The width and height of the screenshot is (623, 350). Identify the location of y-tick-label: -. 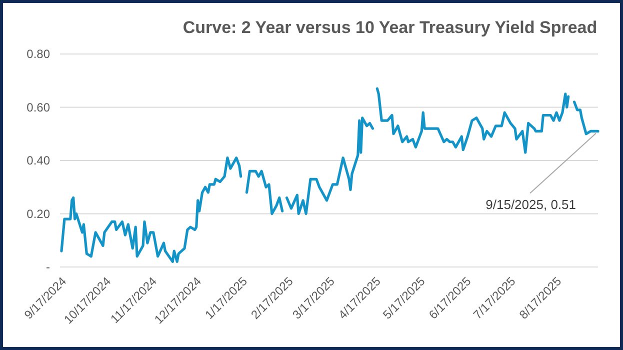
(48, 267).